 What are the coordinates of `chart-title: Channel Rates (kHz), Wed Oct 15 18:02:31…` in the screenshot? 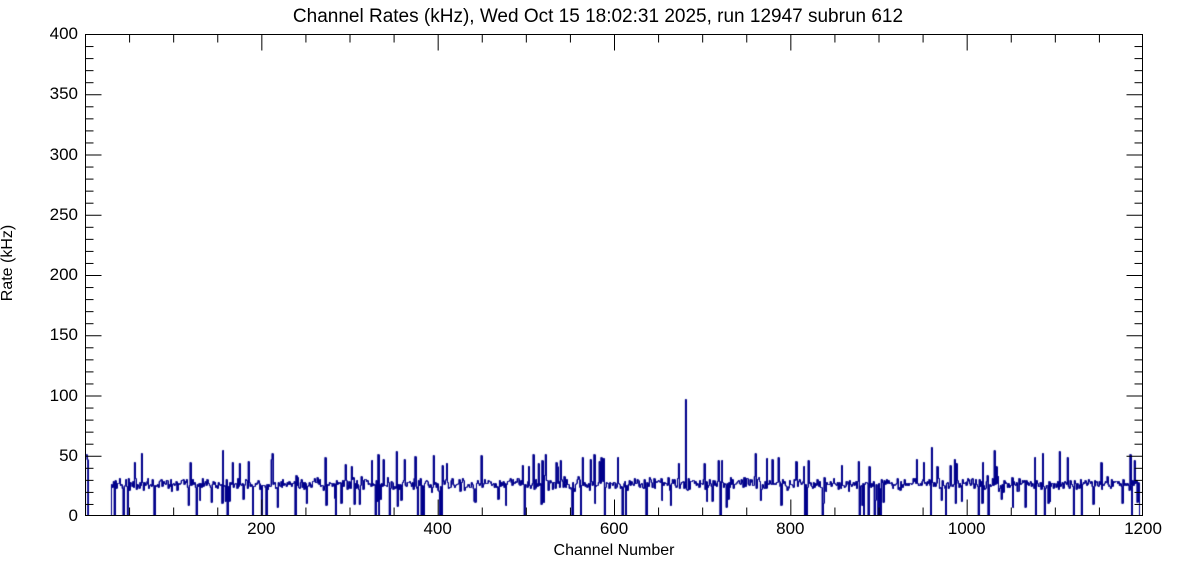 It's located at (598, 16).